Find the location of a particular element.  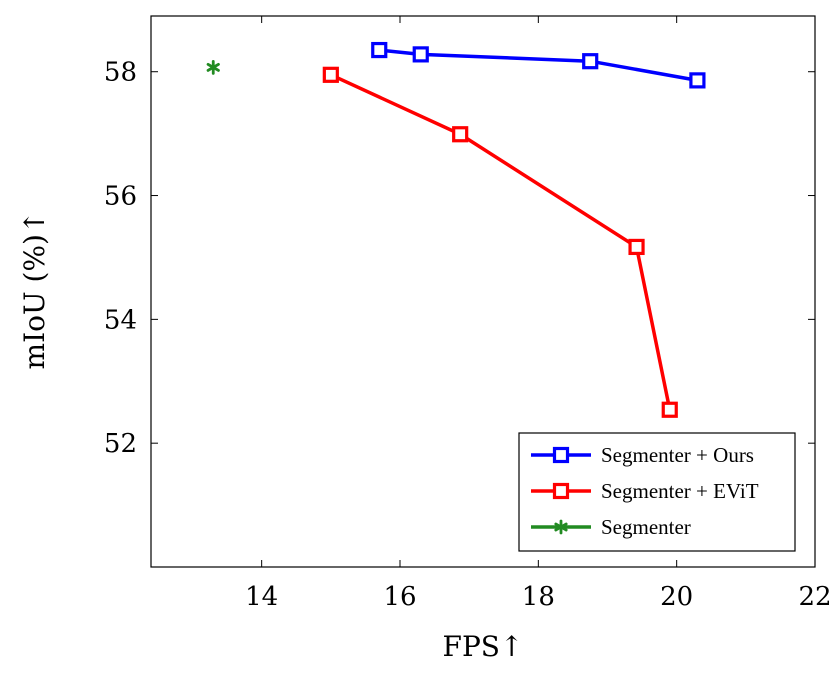

series-line is located at coordinates (538, 65).